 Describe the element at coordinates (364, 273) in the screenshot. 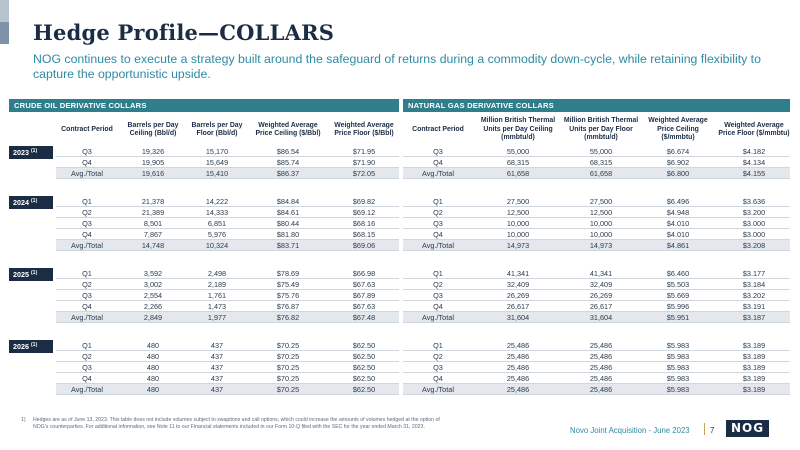

I see `table-cell: $66.98` at that location.